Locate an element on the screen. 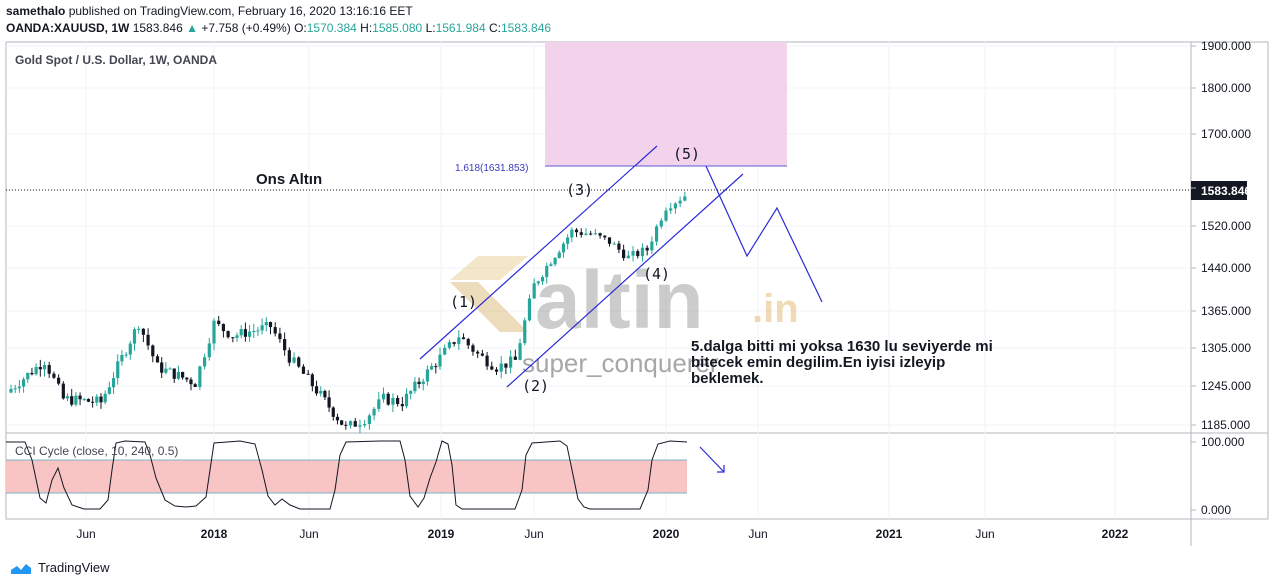 The height and width of the screenshot is (586, 1274). comment-line-3: beklemek. is located at coordinates (727, 378).